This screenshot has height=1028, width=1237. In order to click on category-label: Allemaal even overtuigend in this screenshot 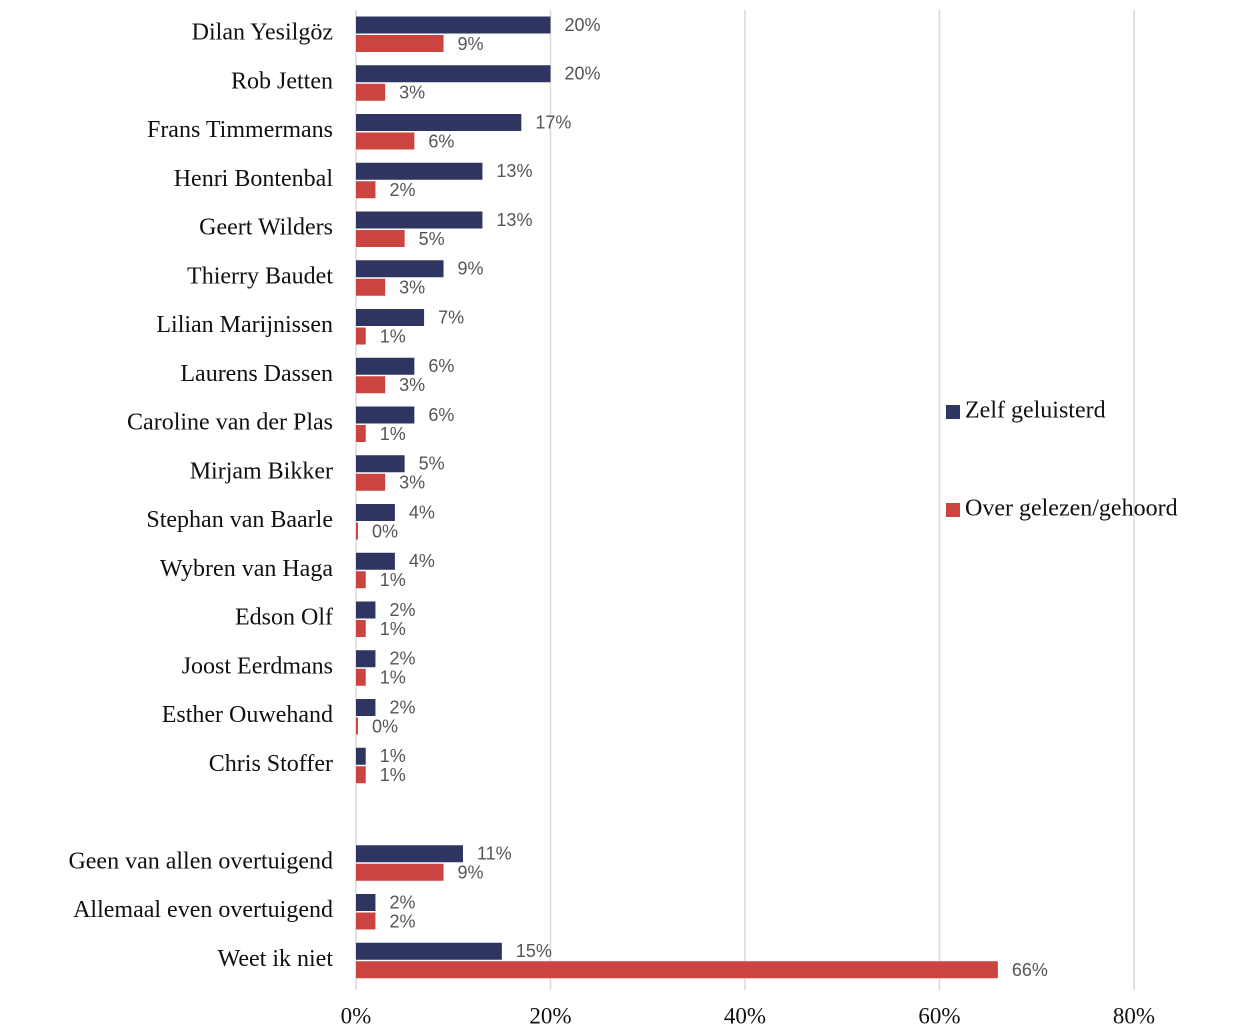, I will do `click(203, 910)`.